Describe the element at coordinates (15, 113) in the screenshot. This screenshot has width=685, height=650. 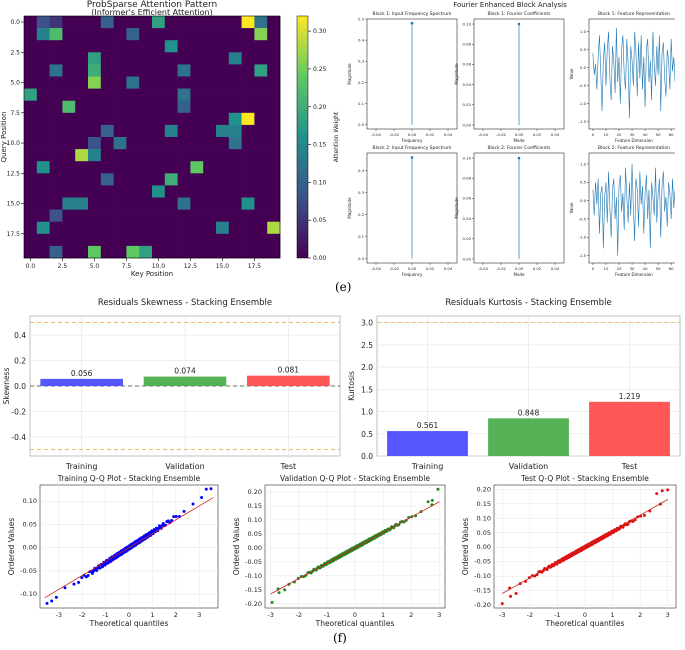
I see `y-tick-label: 7.5` at that location.